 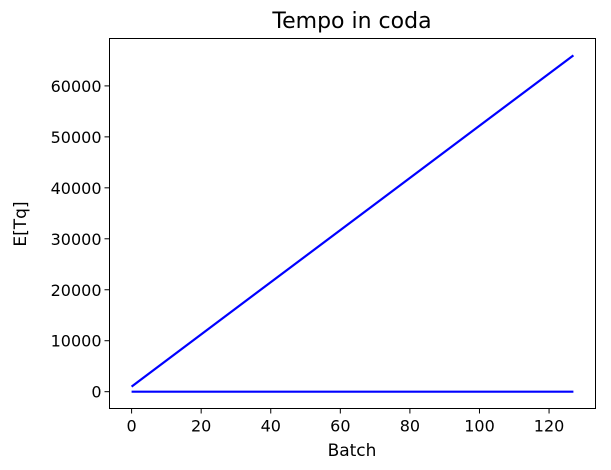 What do you see at coordinates (76, 341) in the screenshot?
I see `y-tick-label-1: 10000` at bounding box center [76, 341].